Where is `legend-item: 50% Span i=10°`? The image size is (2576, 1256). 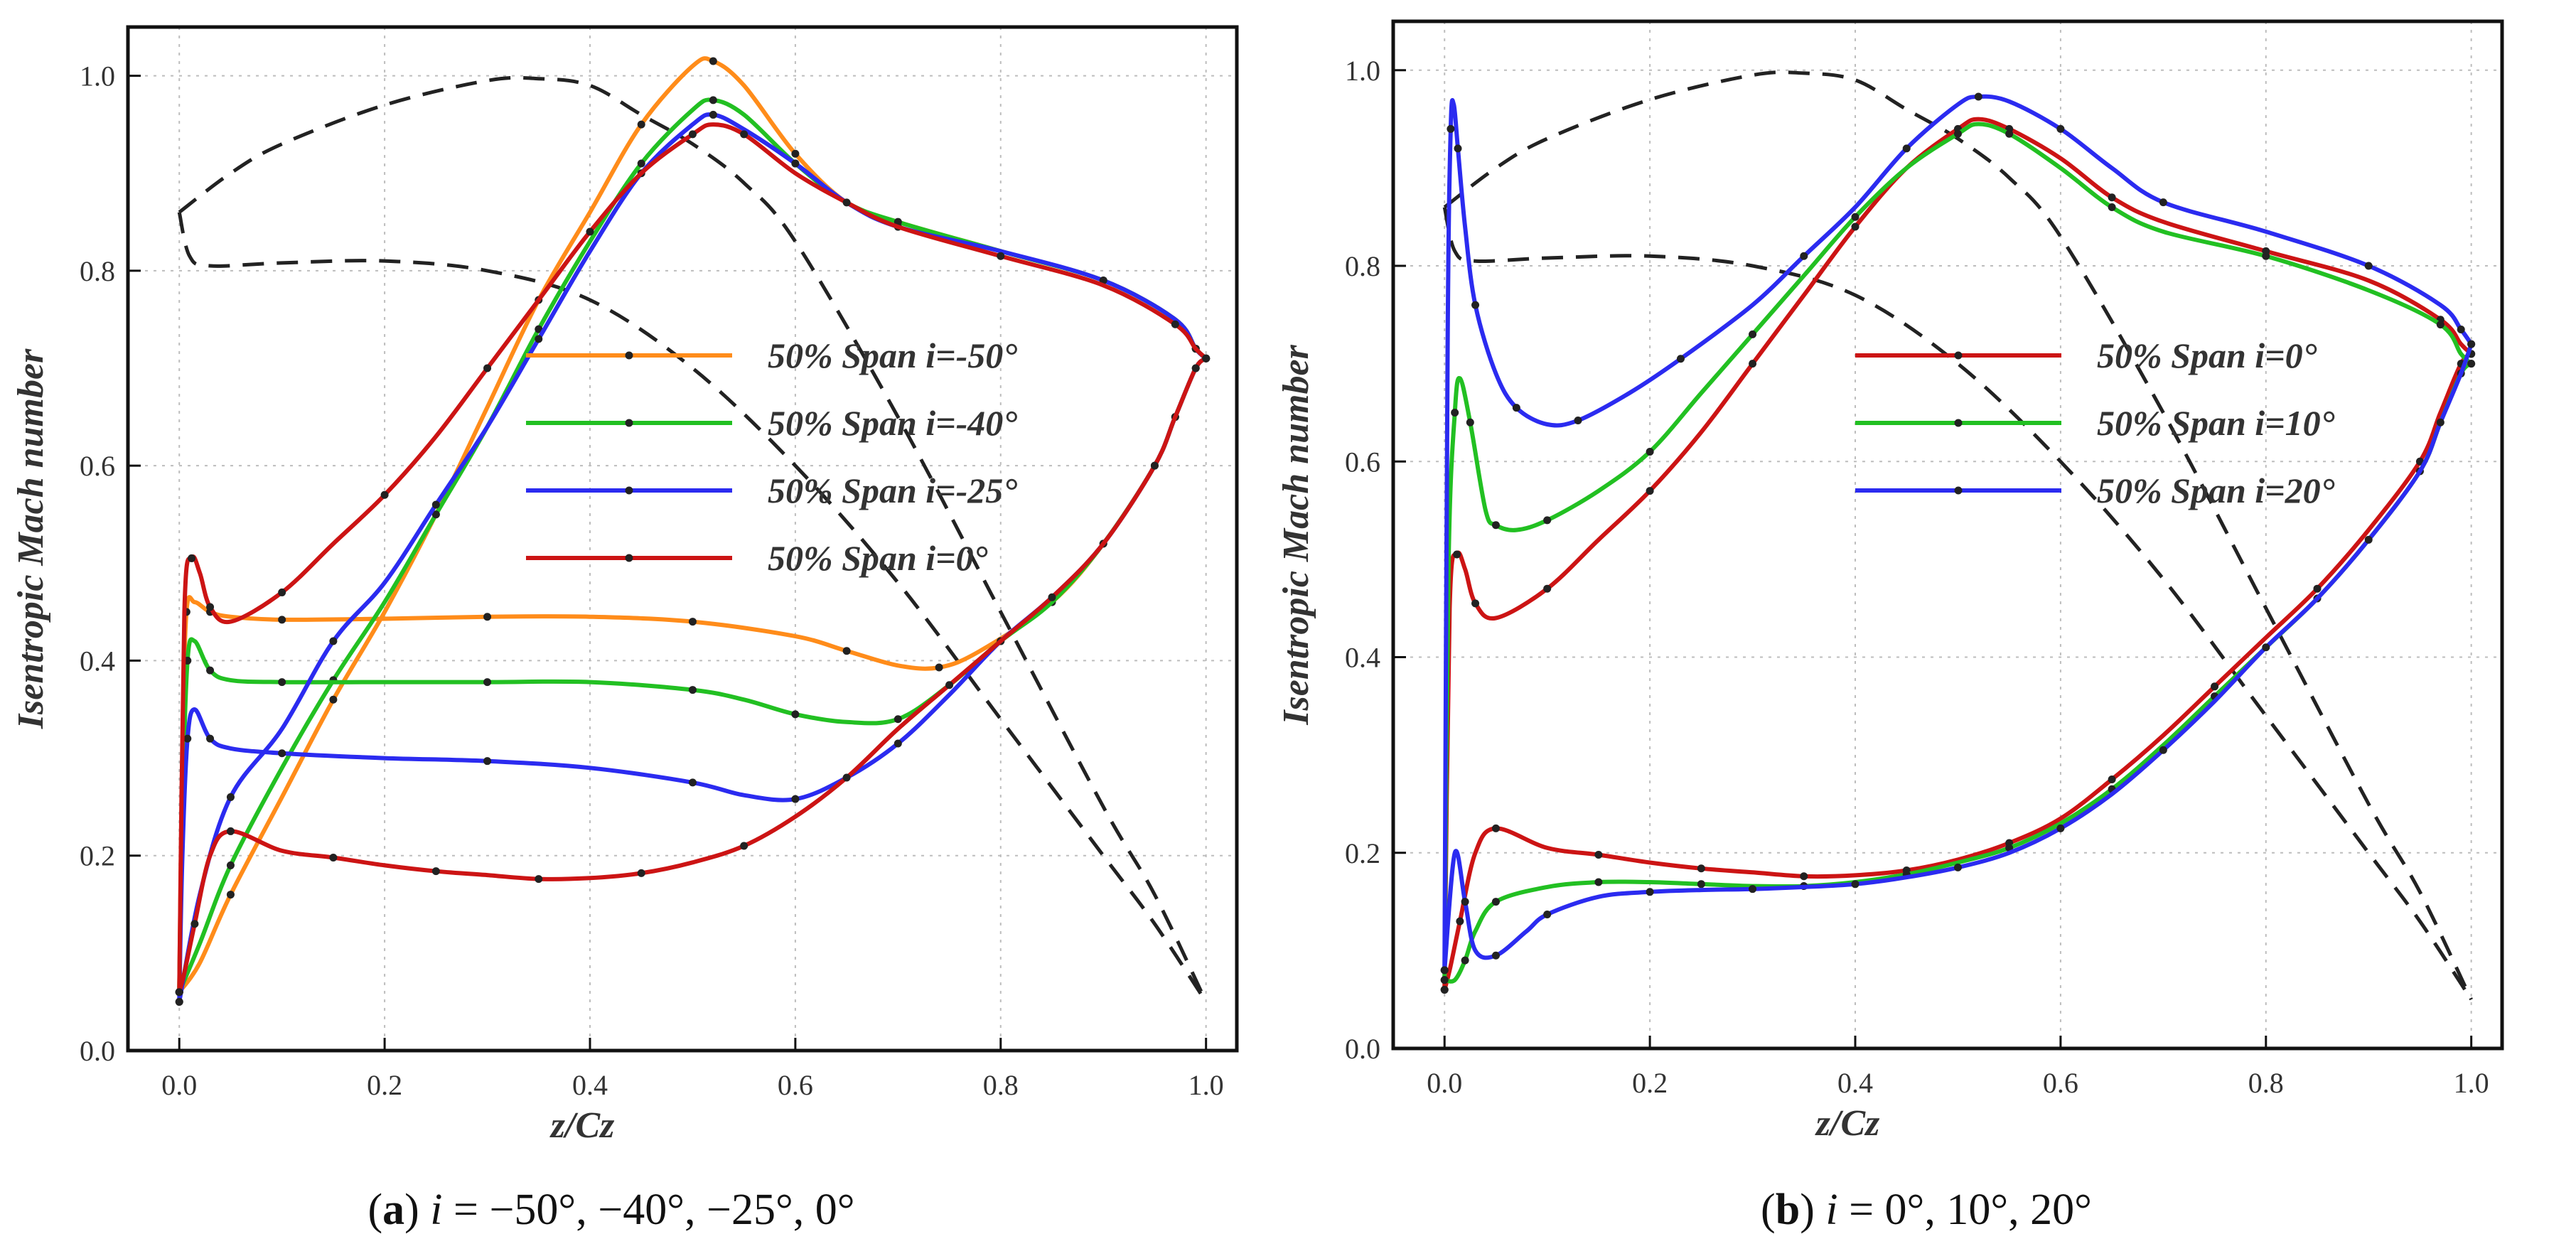 legend-item: 50% Span i=10° is located at coordinates (2095, 423).